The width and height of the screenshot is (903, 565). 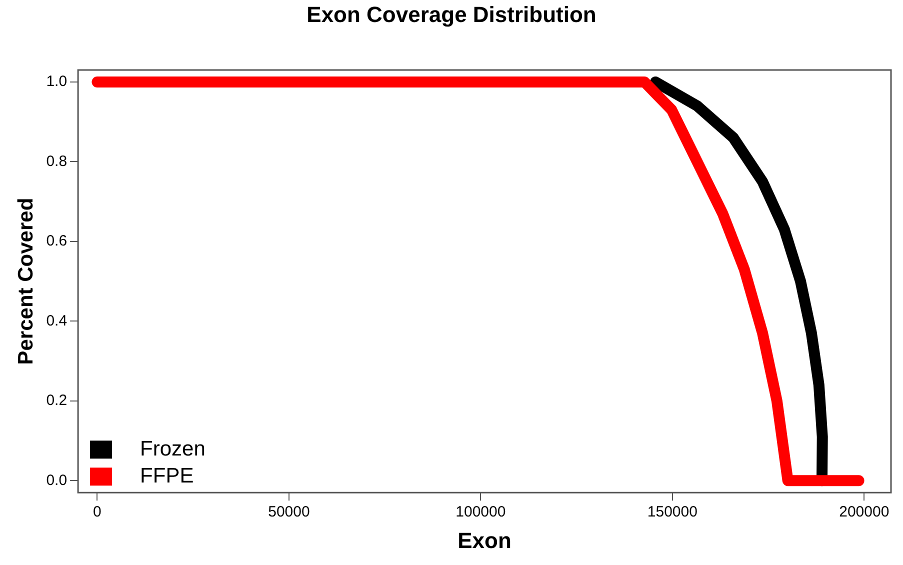 I want to click on x-tick-label: 0, so click(x=97, y=512).